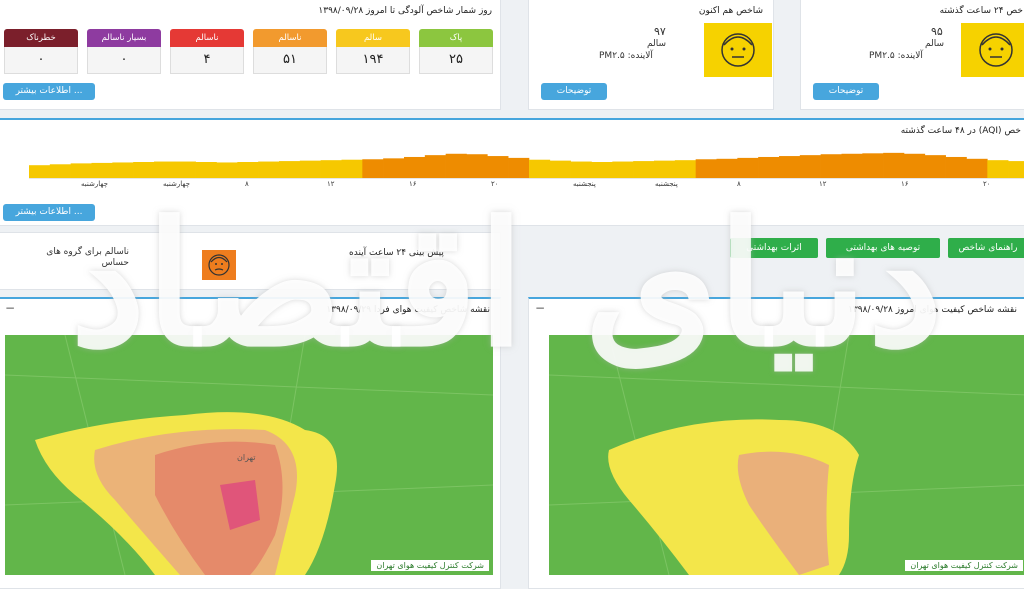 This screenshot has height=589, width=1024. Describe the element at coordinates (660, 31) in the screenshot. I see `current-index-value: ۹۷` at that location.